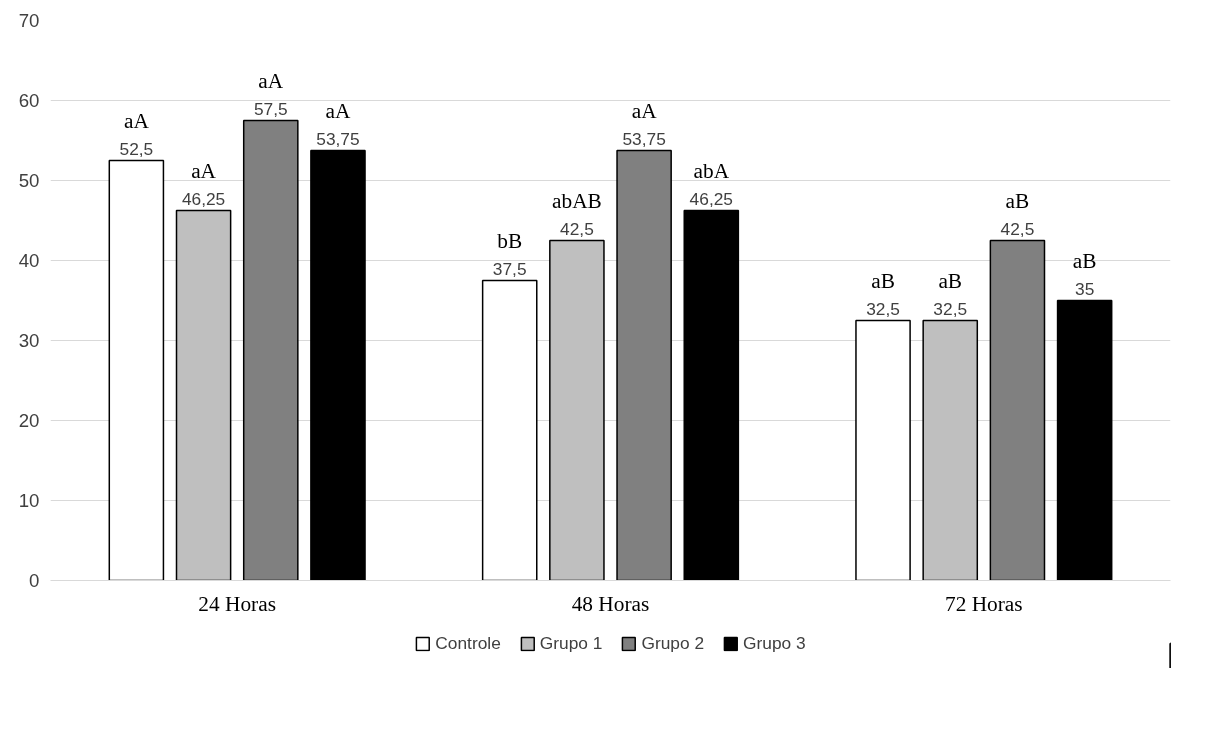 The width and height of the screenshot is (1205, 736). What do you see at coordinates (984, 603) in the screenshot?
I see `x-tick-label: 72 Horas` at bounding box center [984, 603].